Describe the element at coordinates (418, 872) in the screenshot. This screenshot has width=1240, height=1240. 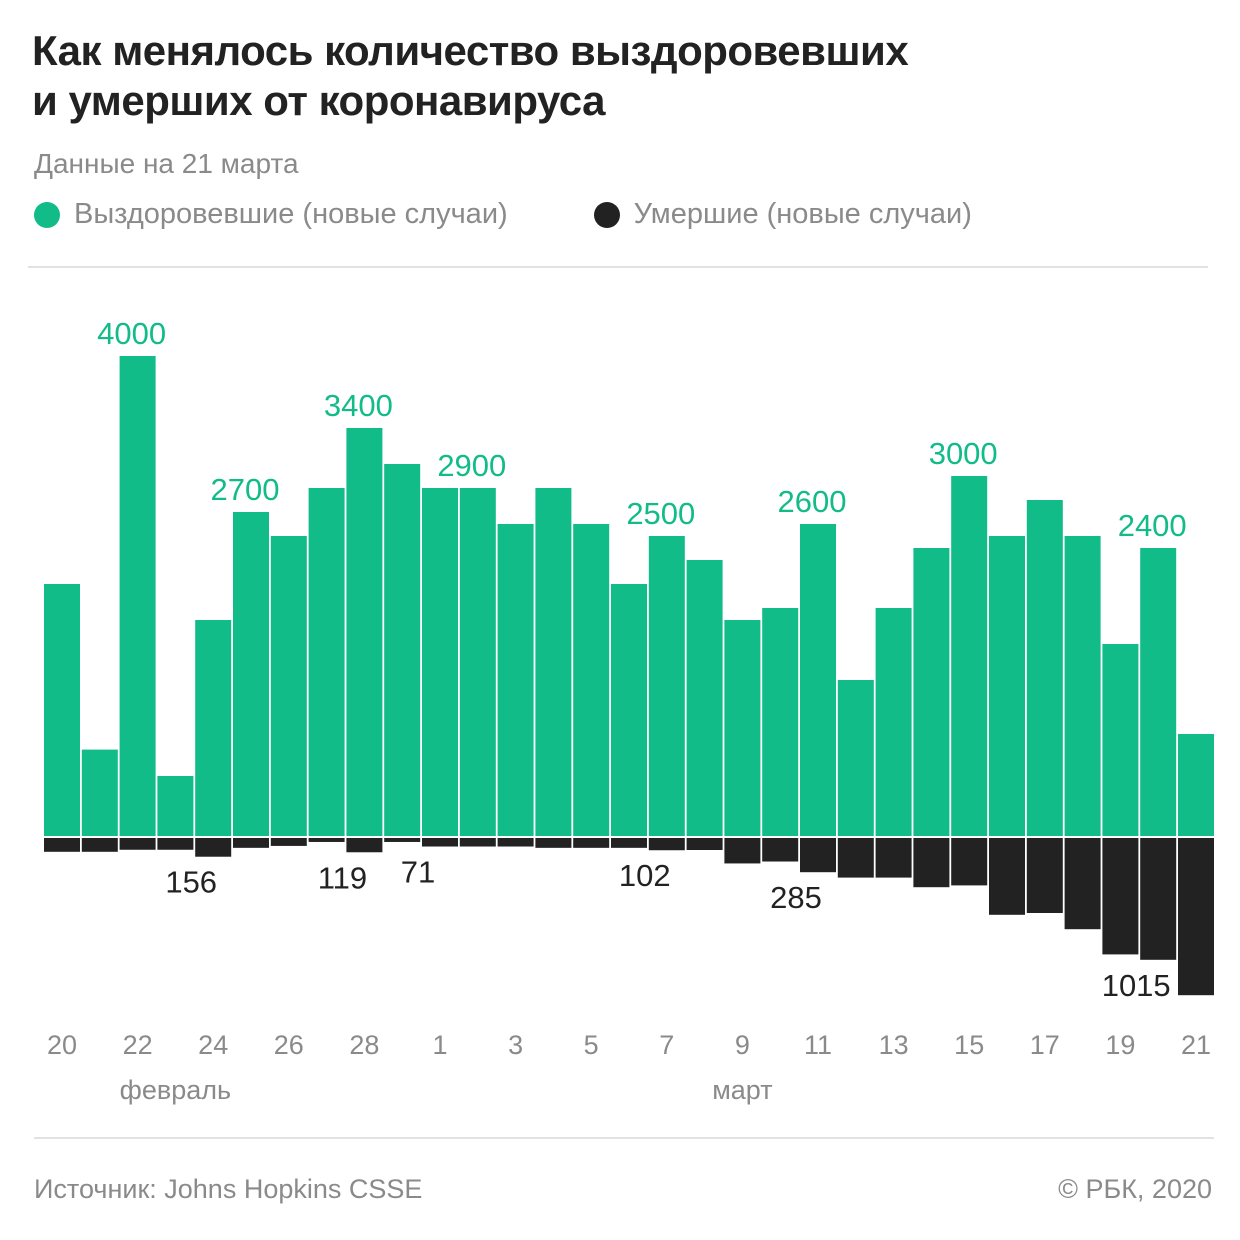
I see `deaths-data-label: 71` at that location.